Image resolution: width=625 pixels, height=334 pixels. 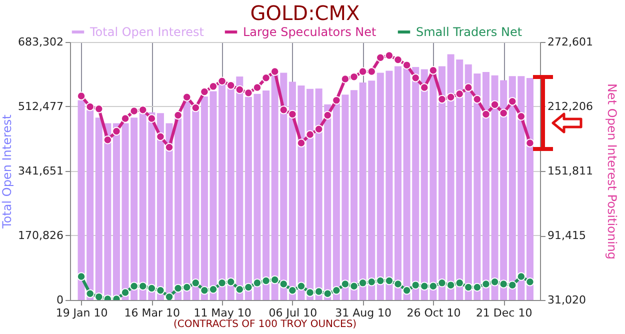 I want to click on y2-tick-label: 91,415, so click(x=567, y=235).